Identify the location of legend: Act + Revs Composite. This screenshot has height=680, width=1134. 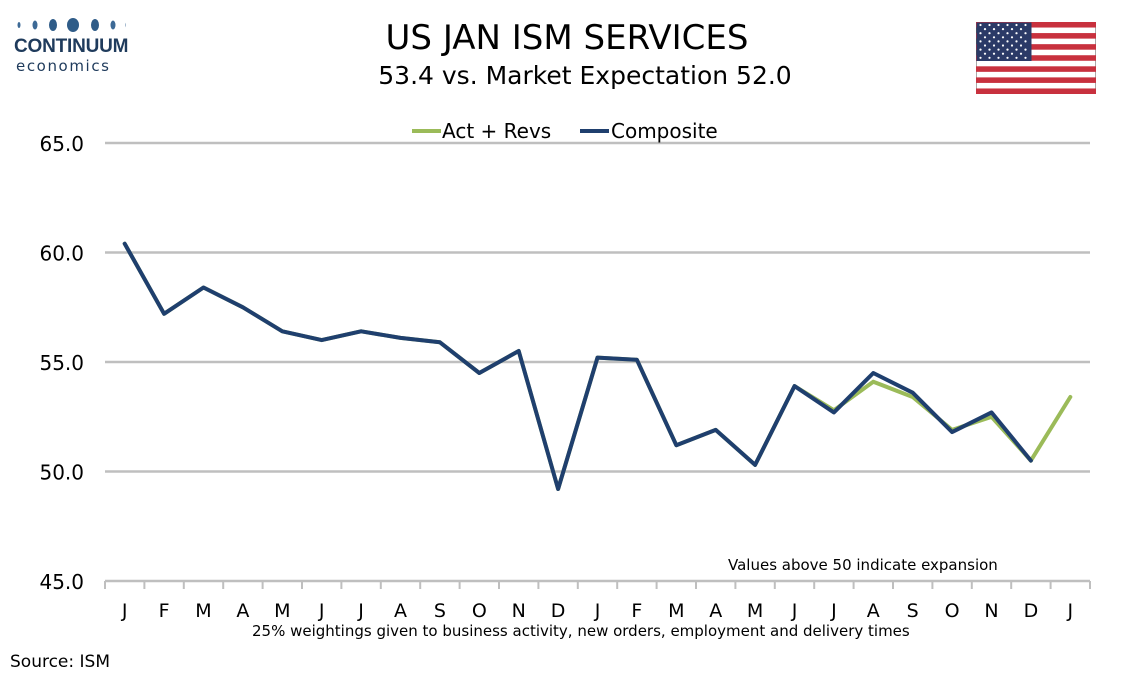
(565, 131).